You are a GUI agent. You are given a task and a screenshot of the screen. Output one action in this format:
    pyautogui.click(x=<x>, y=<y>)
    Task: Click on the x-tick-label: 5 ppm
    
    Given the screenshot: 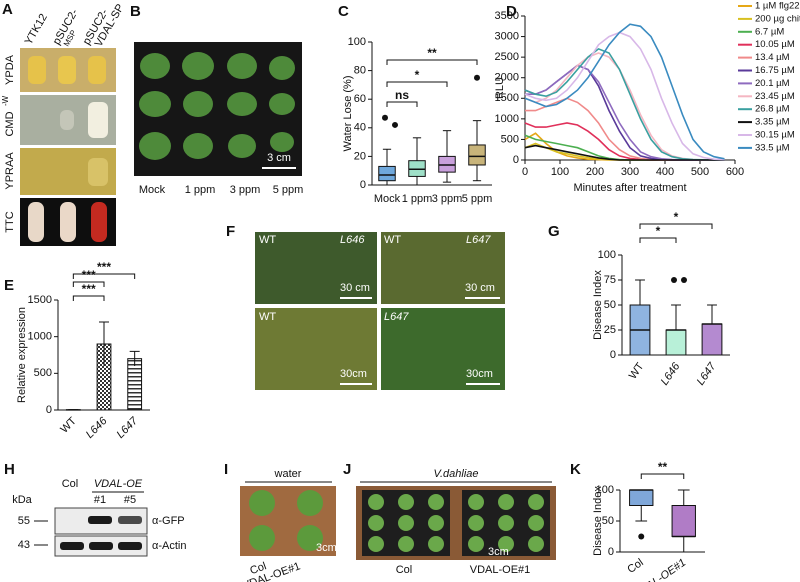 What is the action you would take?
    pyautogui.click(x=477, y=199)
    